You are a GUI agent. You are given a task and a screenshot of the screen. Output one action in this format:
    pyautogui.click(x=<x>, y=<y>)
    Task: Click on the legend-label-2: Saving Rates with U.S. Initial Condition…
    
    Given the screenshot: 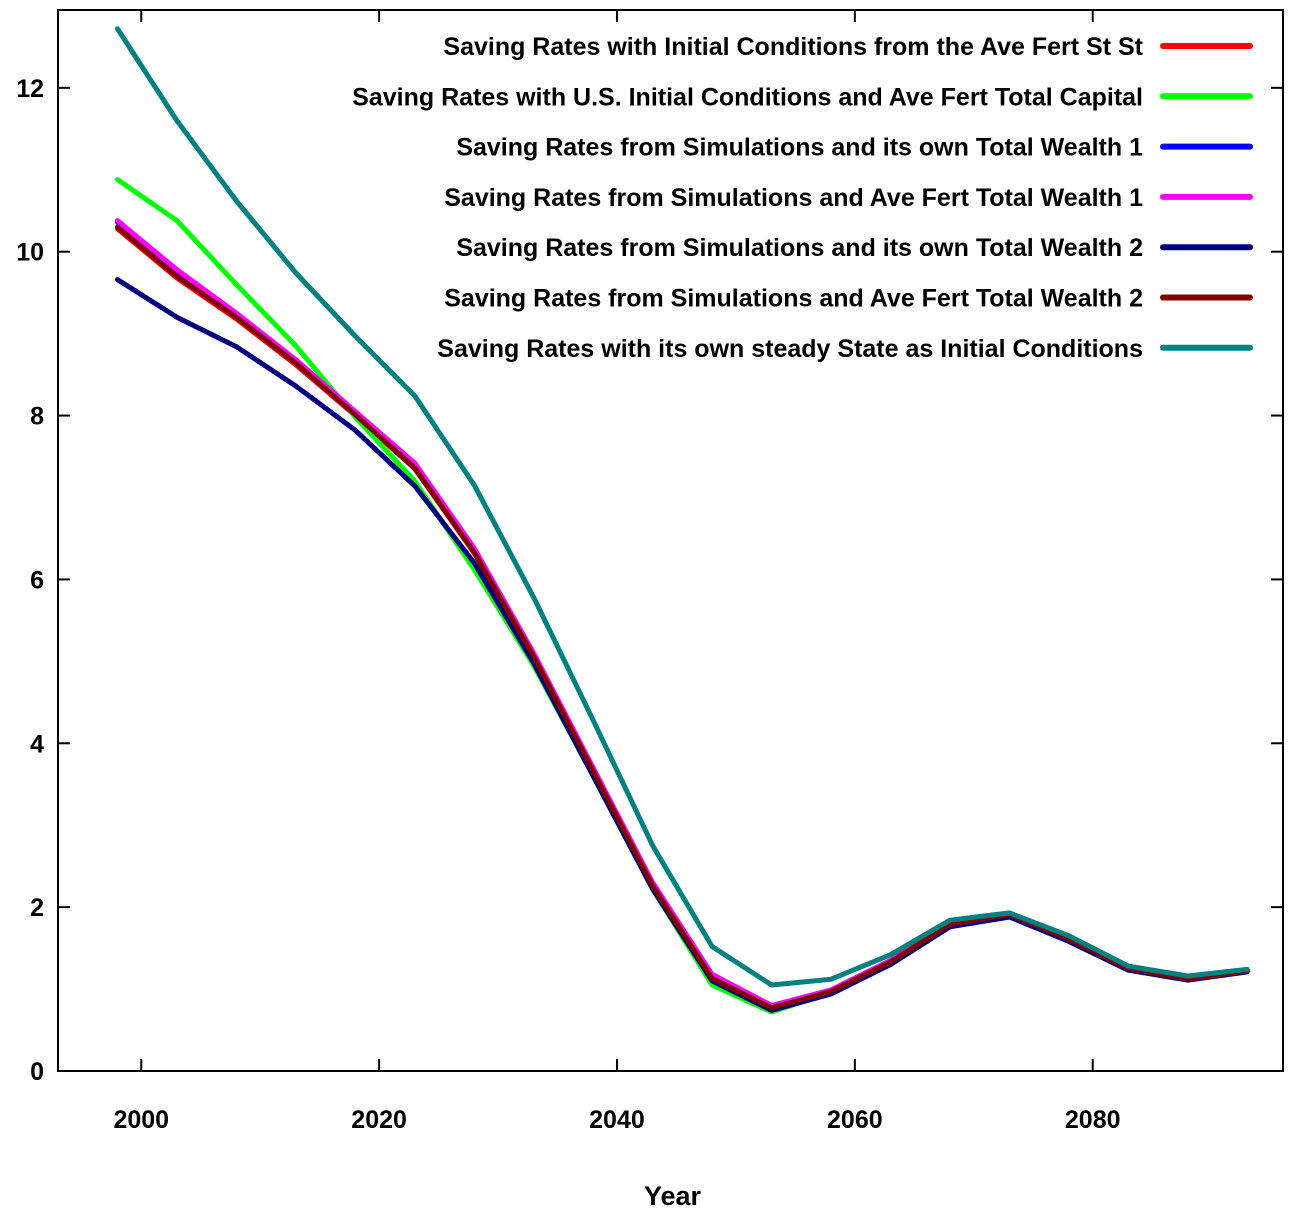 What is the action you would take?
    pyautogui.click(x=747, y=97)
    